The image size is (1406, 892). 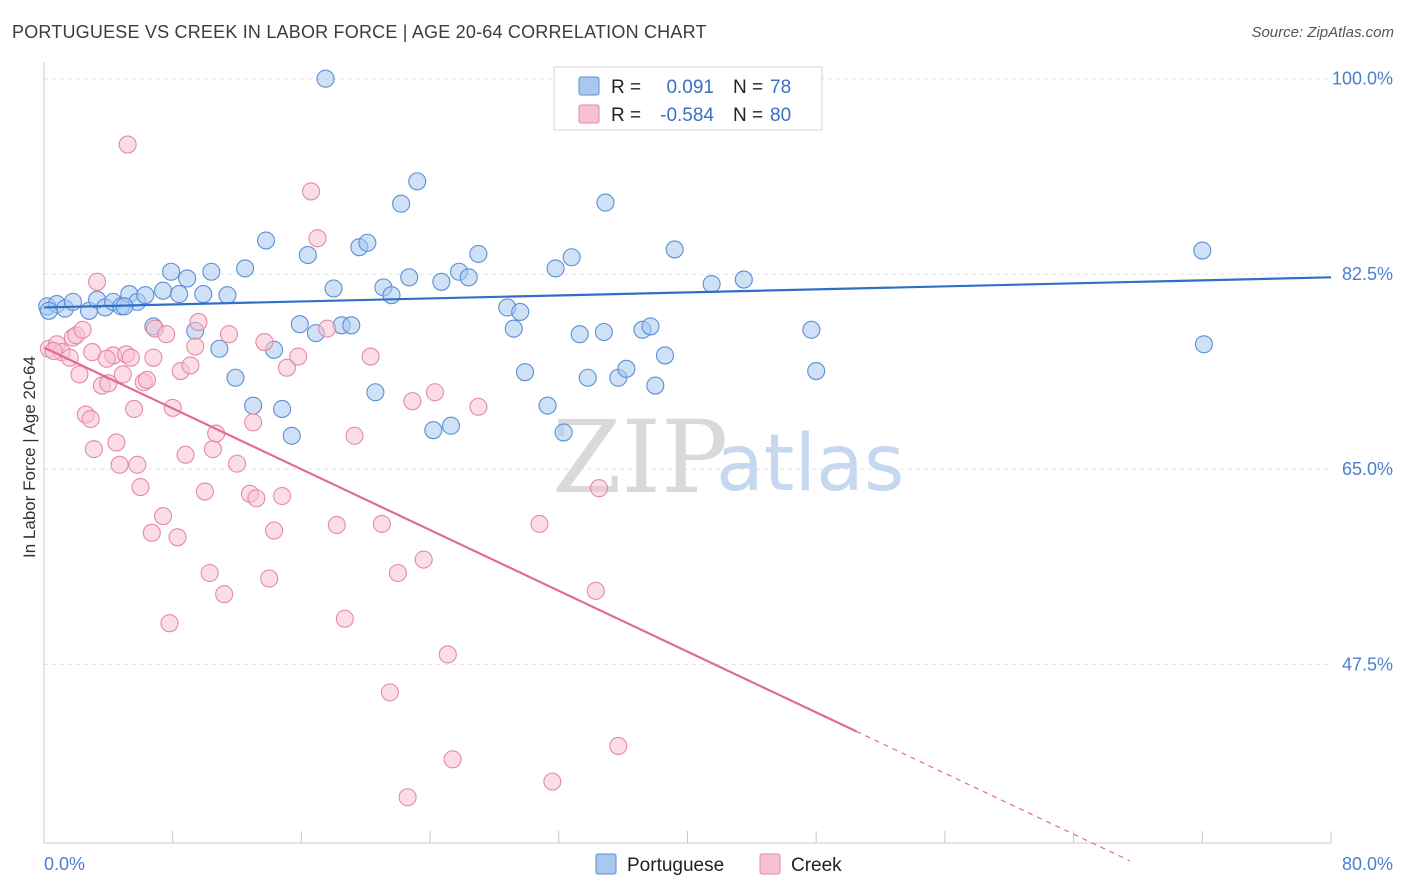 What do you see at coordinates (688, 98) in the screenshot?
I see `legend-box: R = 0.091 N = 78 R = -0.584 N = 80` at bounding box center [688, 98].